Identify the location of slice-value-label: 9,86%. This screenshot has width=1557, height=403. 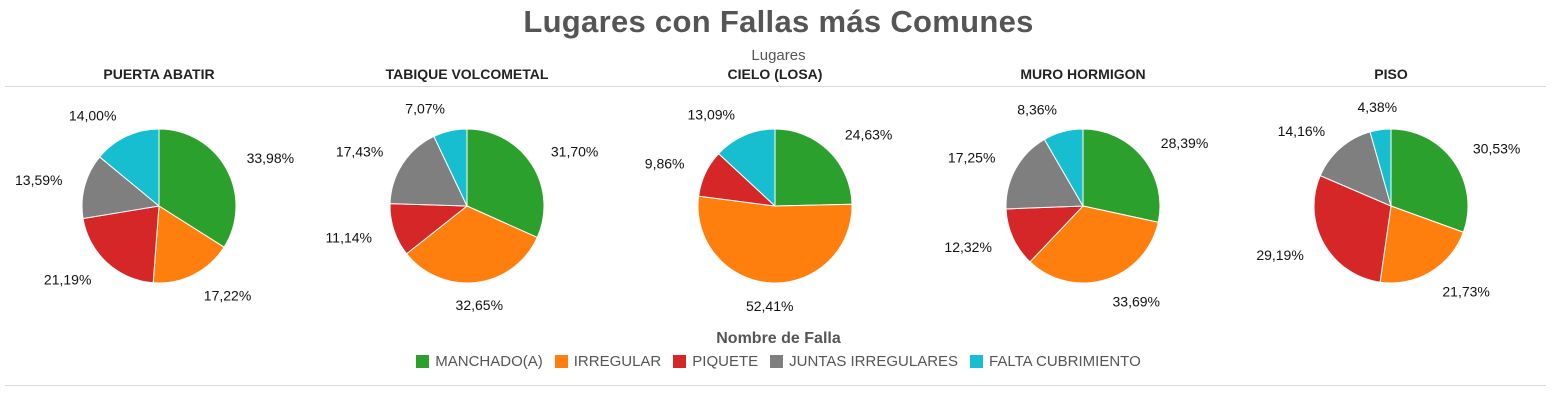
(665, 164).